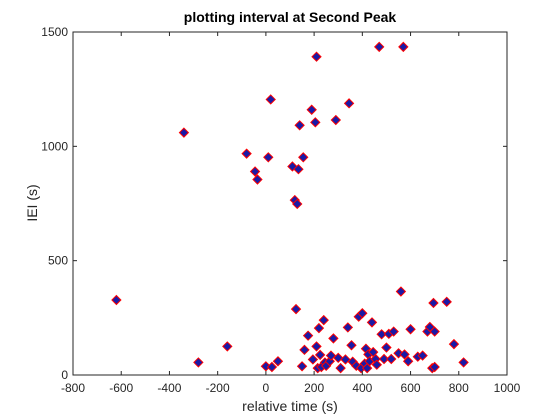 This screenshot has width=560, height=420. I want to click on x-tick-label: 200, so click(314, 388).